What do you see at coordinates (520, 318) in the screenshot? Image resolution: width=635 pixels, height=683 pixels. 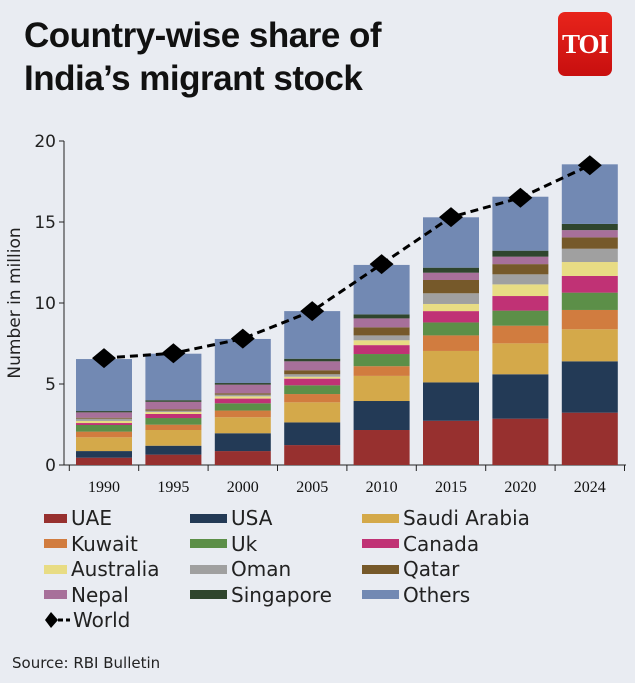 I see `bar-uk-2020` at bounding box center [520, 318].